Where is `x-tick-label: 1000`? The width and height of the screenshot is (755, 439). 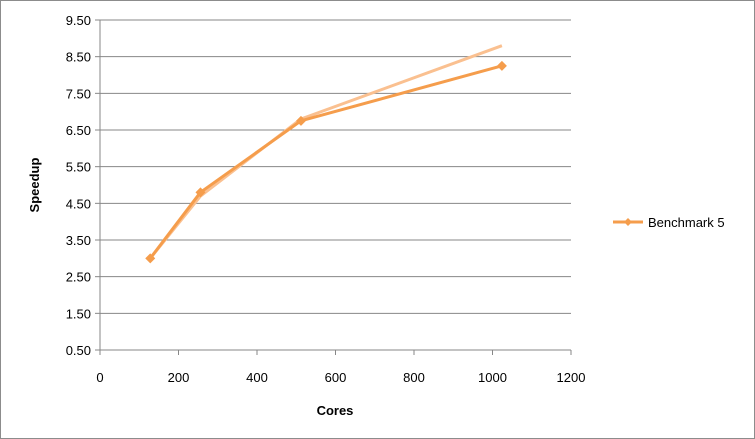 x-tick-label: 1000 is located at coordinates (492, 377).